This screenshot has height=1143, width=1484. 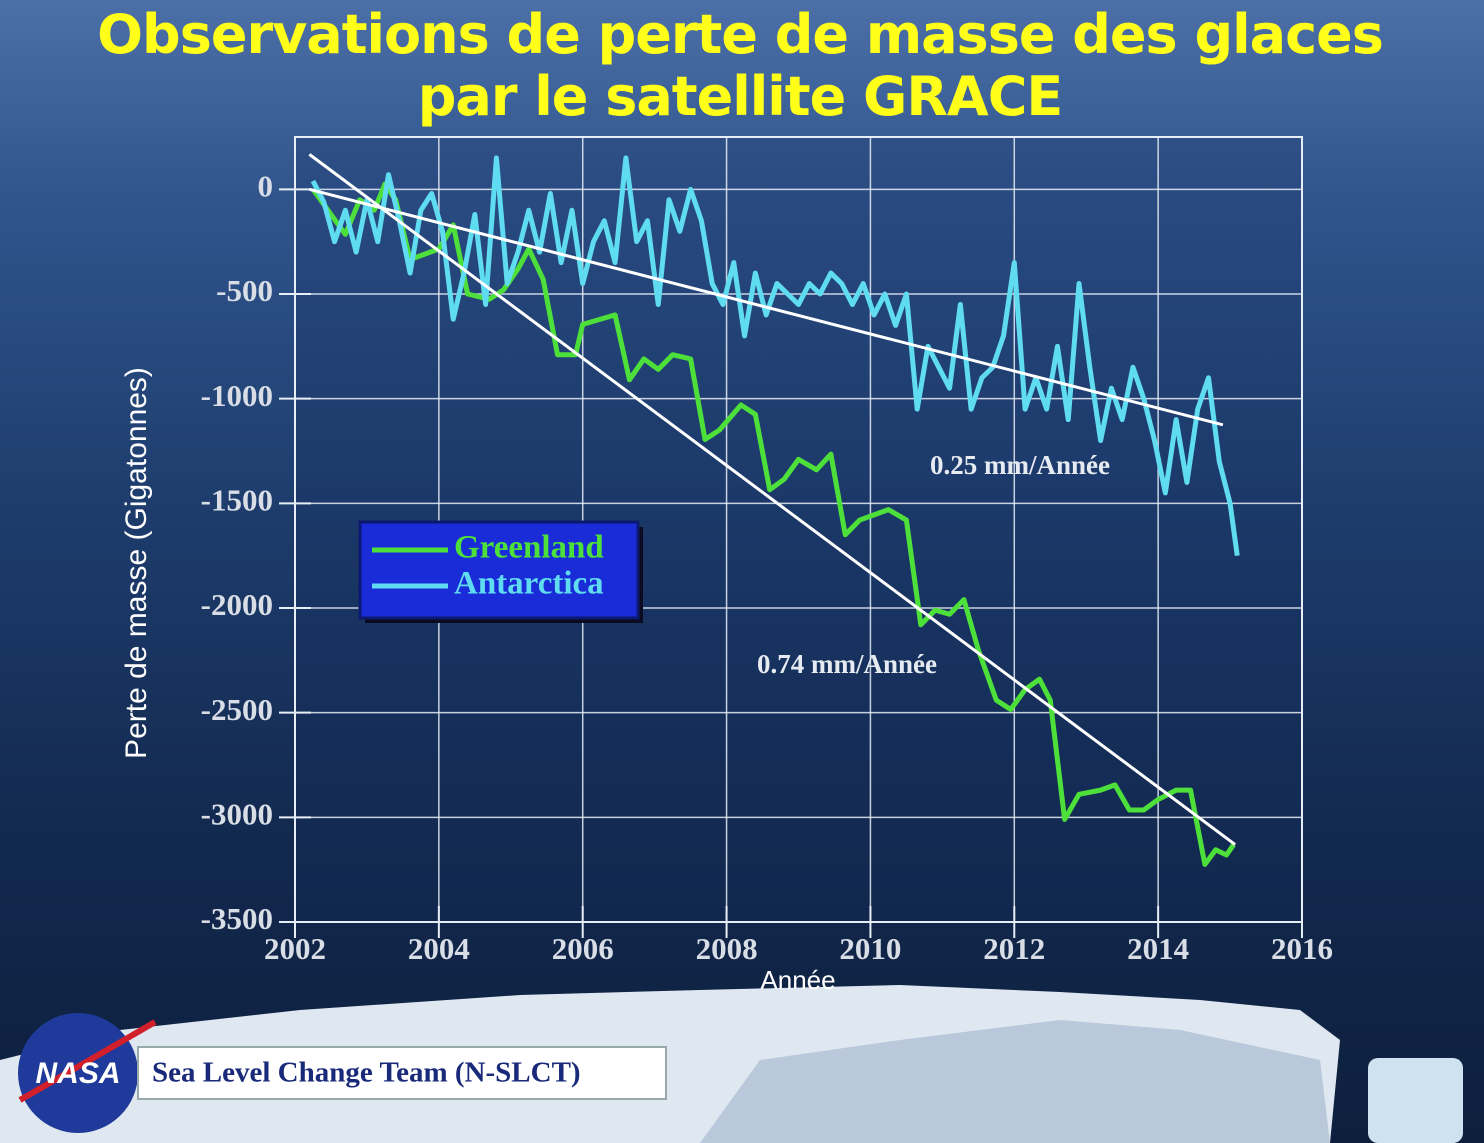 What do you see at coordinates (237, 604) in the screenshot?
I see `y-tick-label: -2000` at bounding box center [237, 604].